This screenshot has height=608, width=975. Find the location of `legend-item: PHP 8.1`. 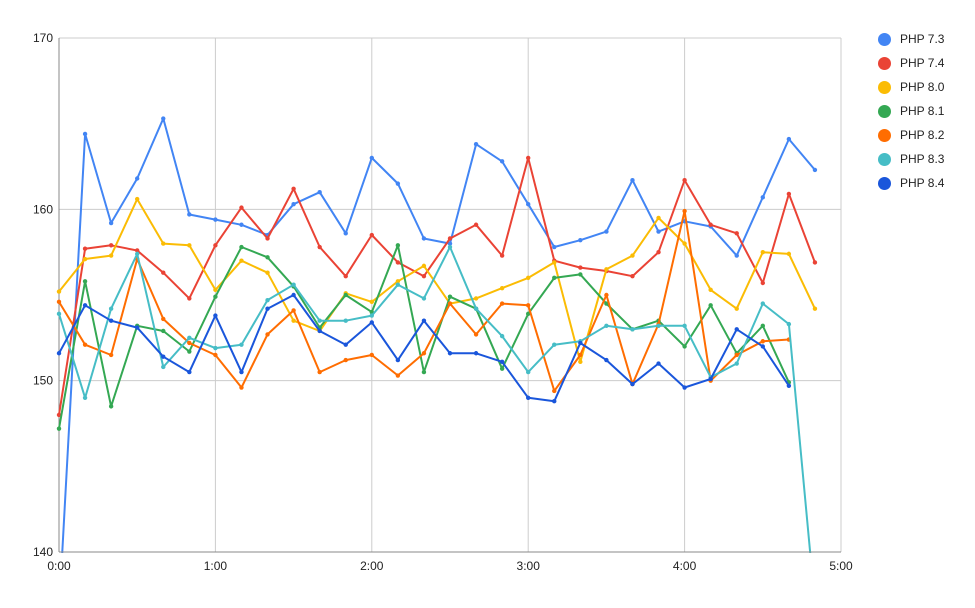

legend-item: PHP 8.1 is located at coordinates (911, 111).